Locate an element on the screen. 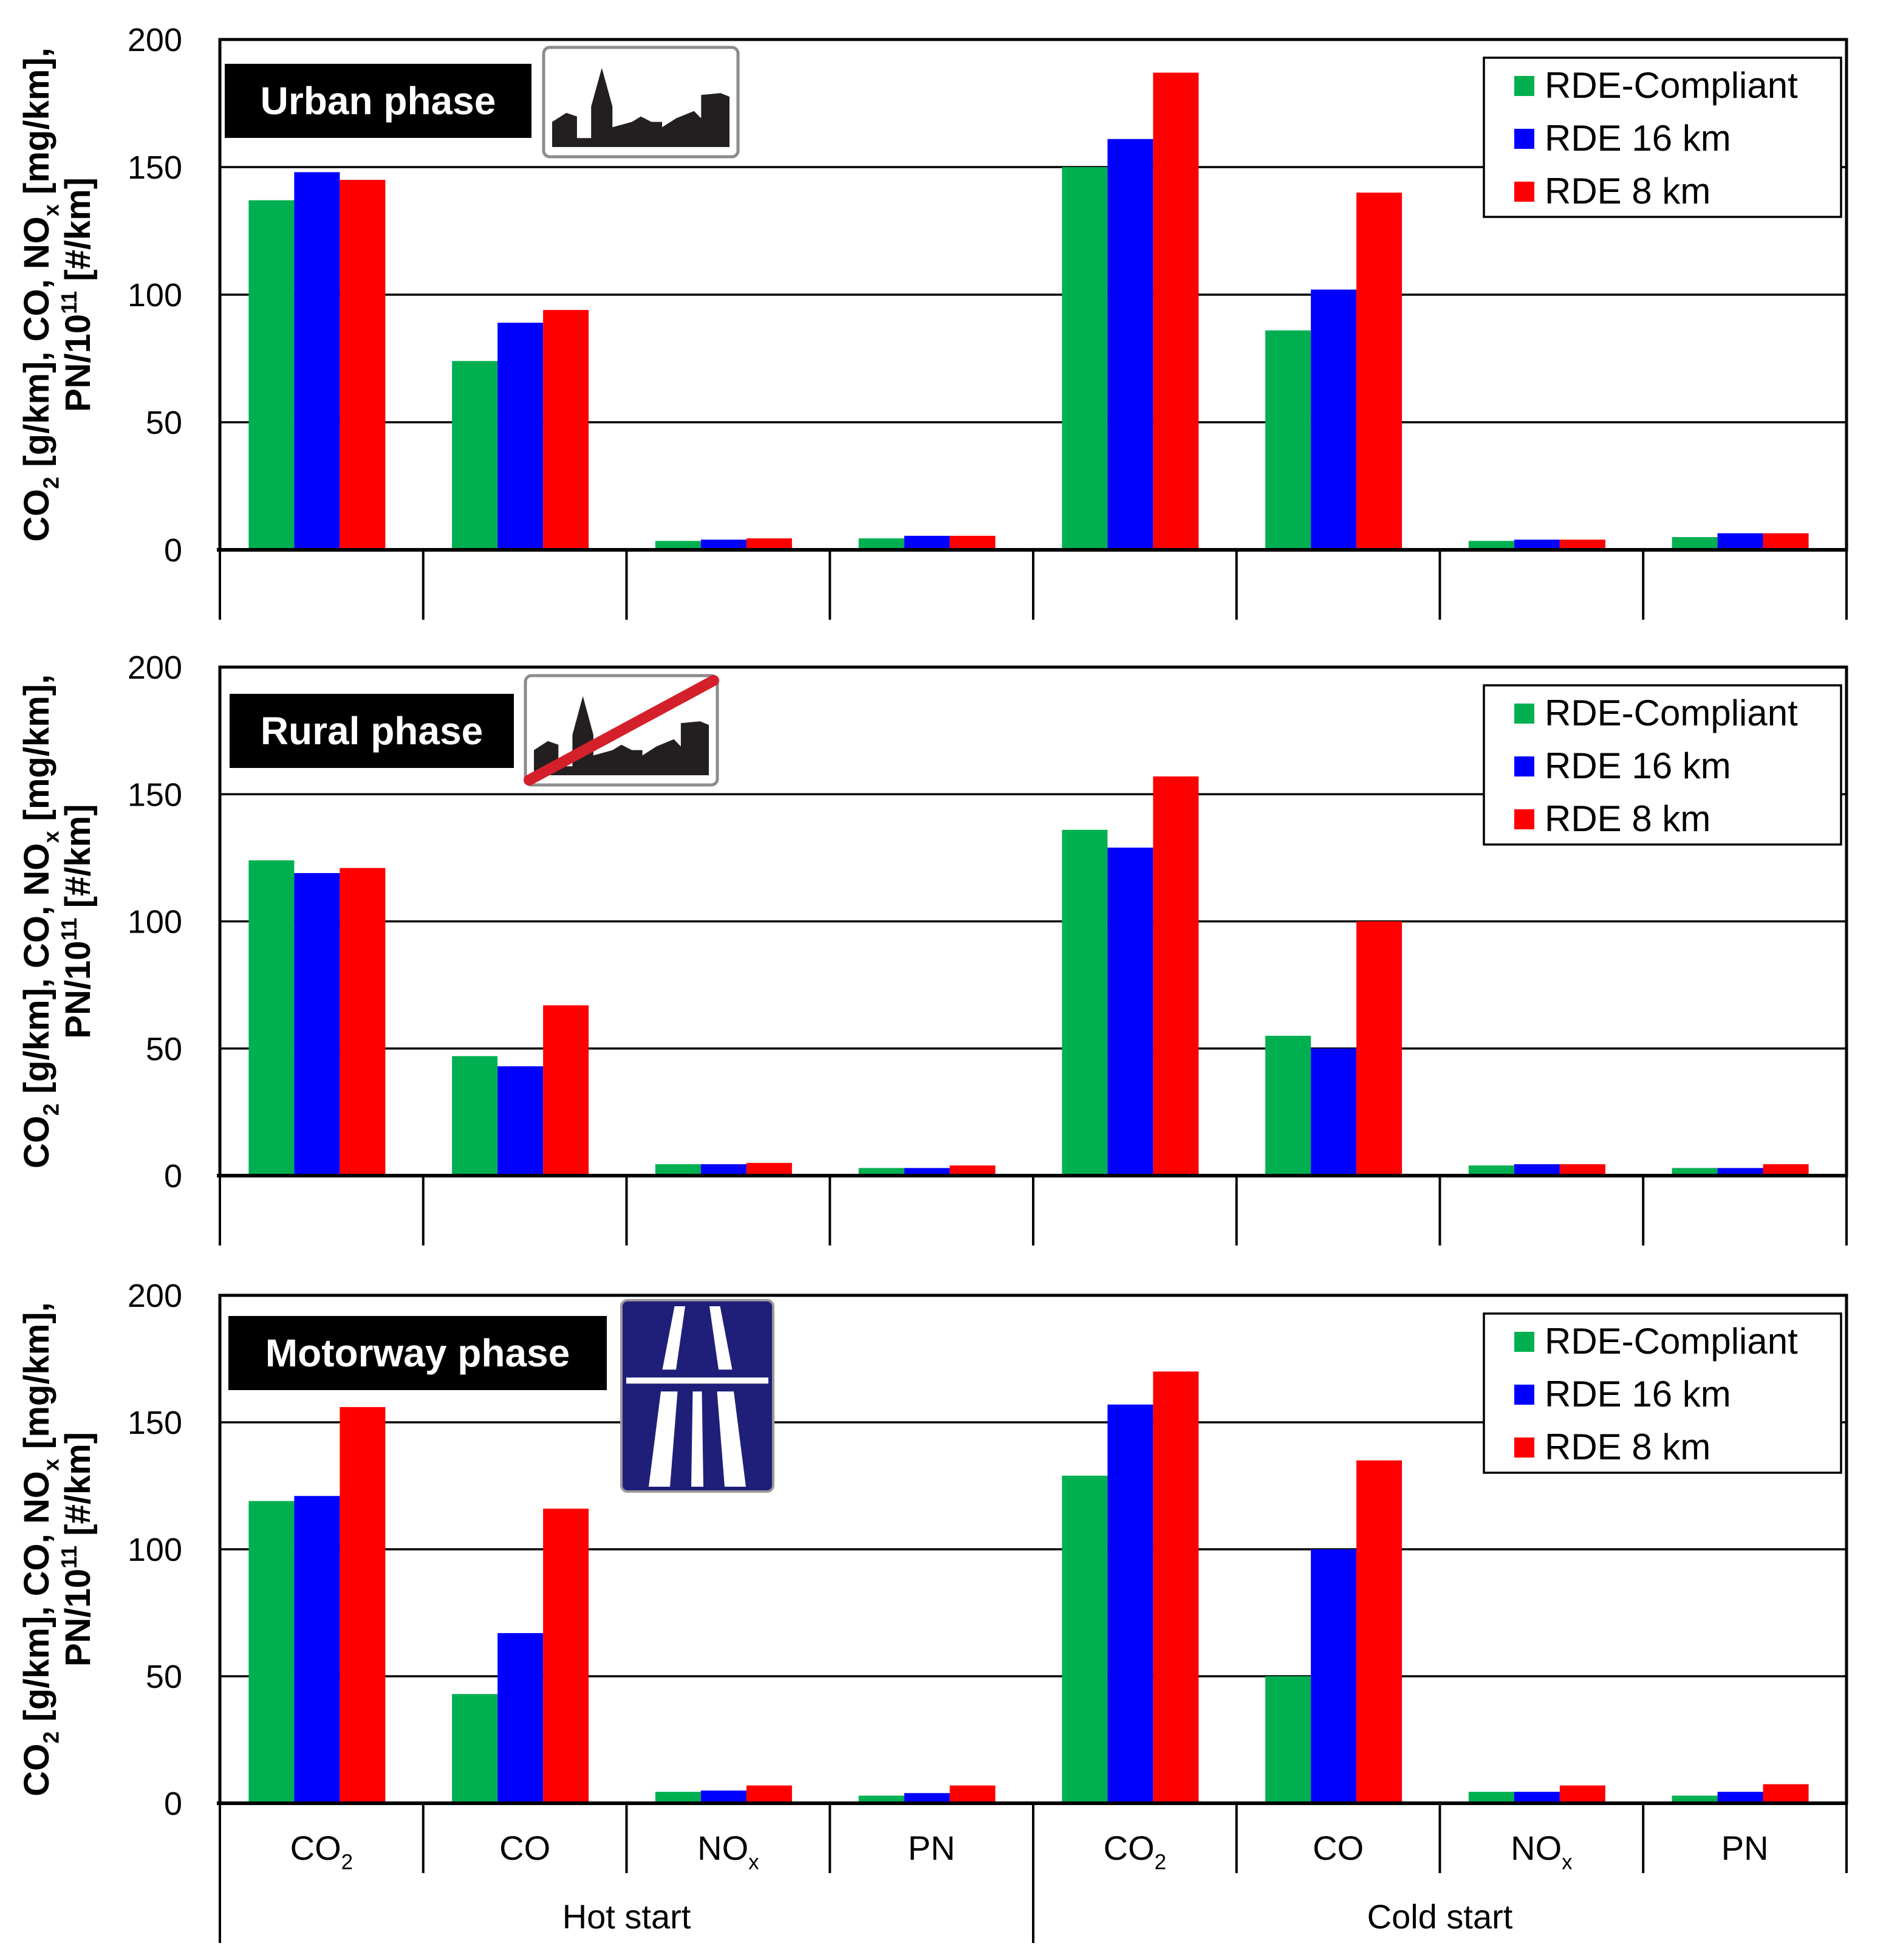  group-label: Hot start is located at coordinates (626, 1916).